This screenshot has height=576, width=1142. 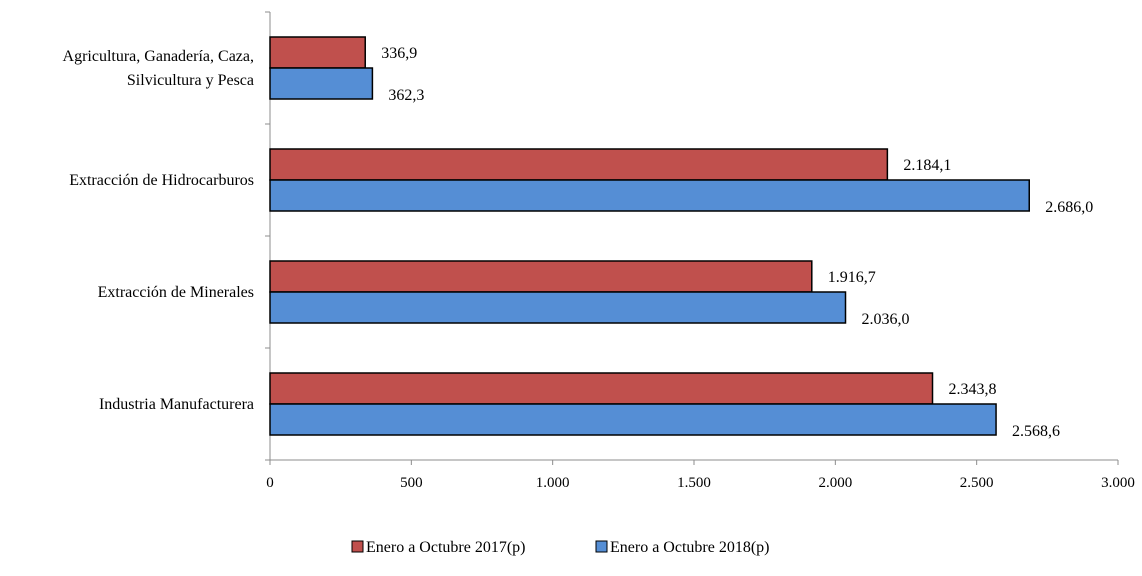 What do you see at coordinates (1069, 207) in the screenshot?
I see `data-label: 2.686,0` at bounding box center [1069, 207].